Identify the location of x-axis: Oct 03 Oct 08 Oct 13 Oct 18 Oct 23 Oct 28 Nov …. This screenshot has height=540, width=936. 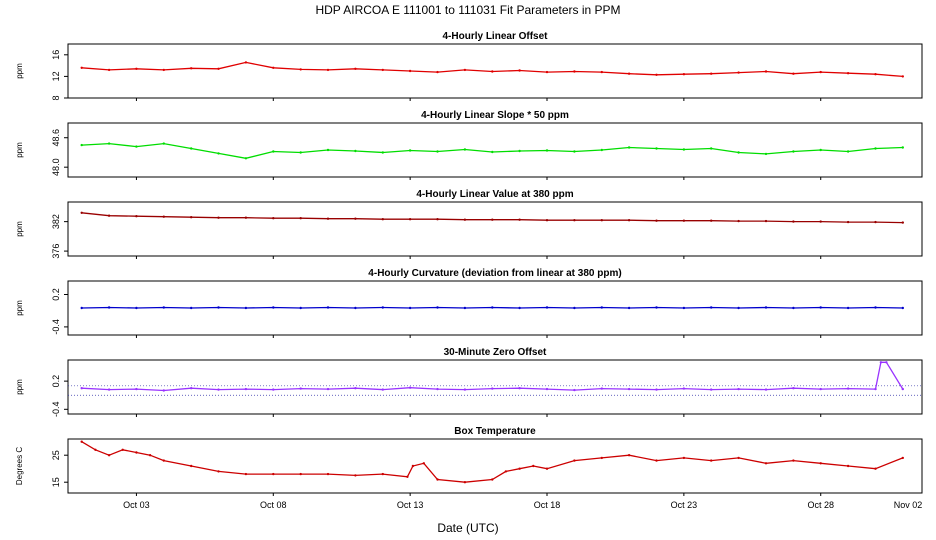
(522, 505).